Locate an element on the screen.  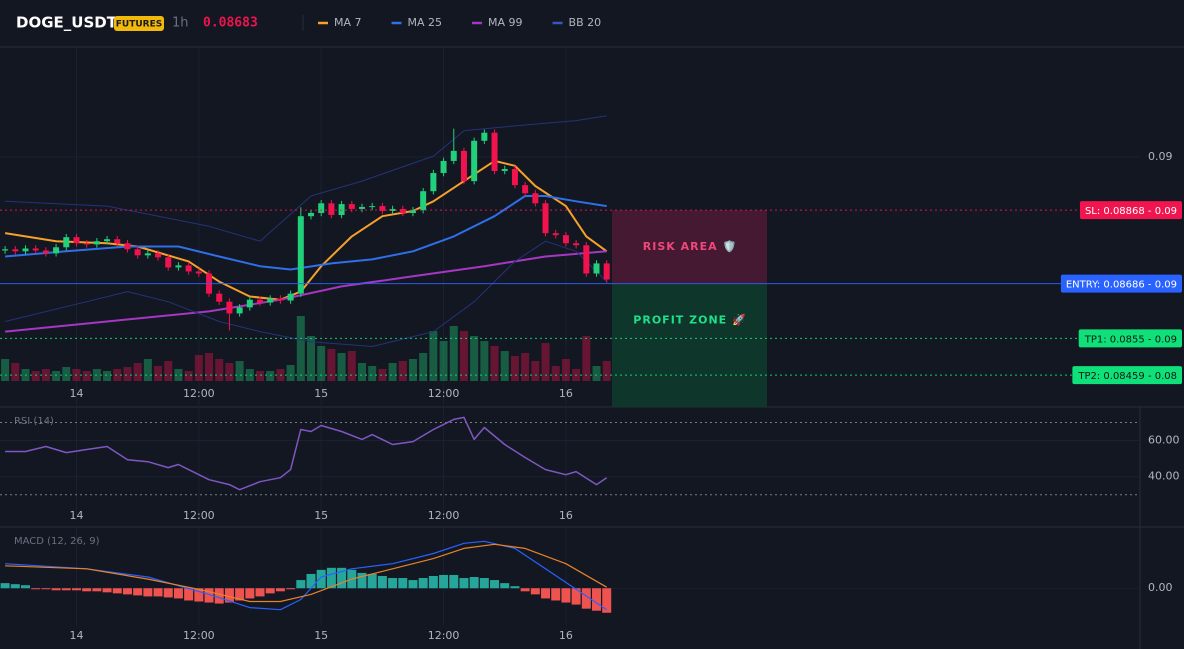
symbol: DOGE_USDT is located at coordinates (67, 23).